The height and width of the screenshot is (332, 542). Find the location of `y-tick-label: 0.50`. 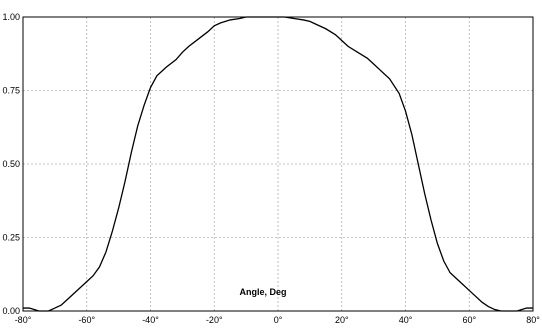

y-tick-label: 0.50 is located at coordinates (11, 164).